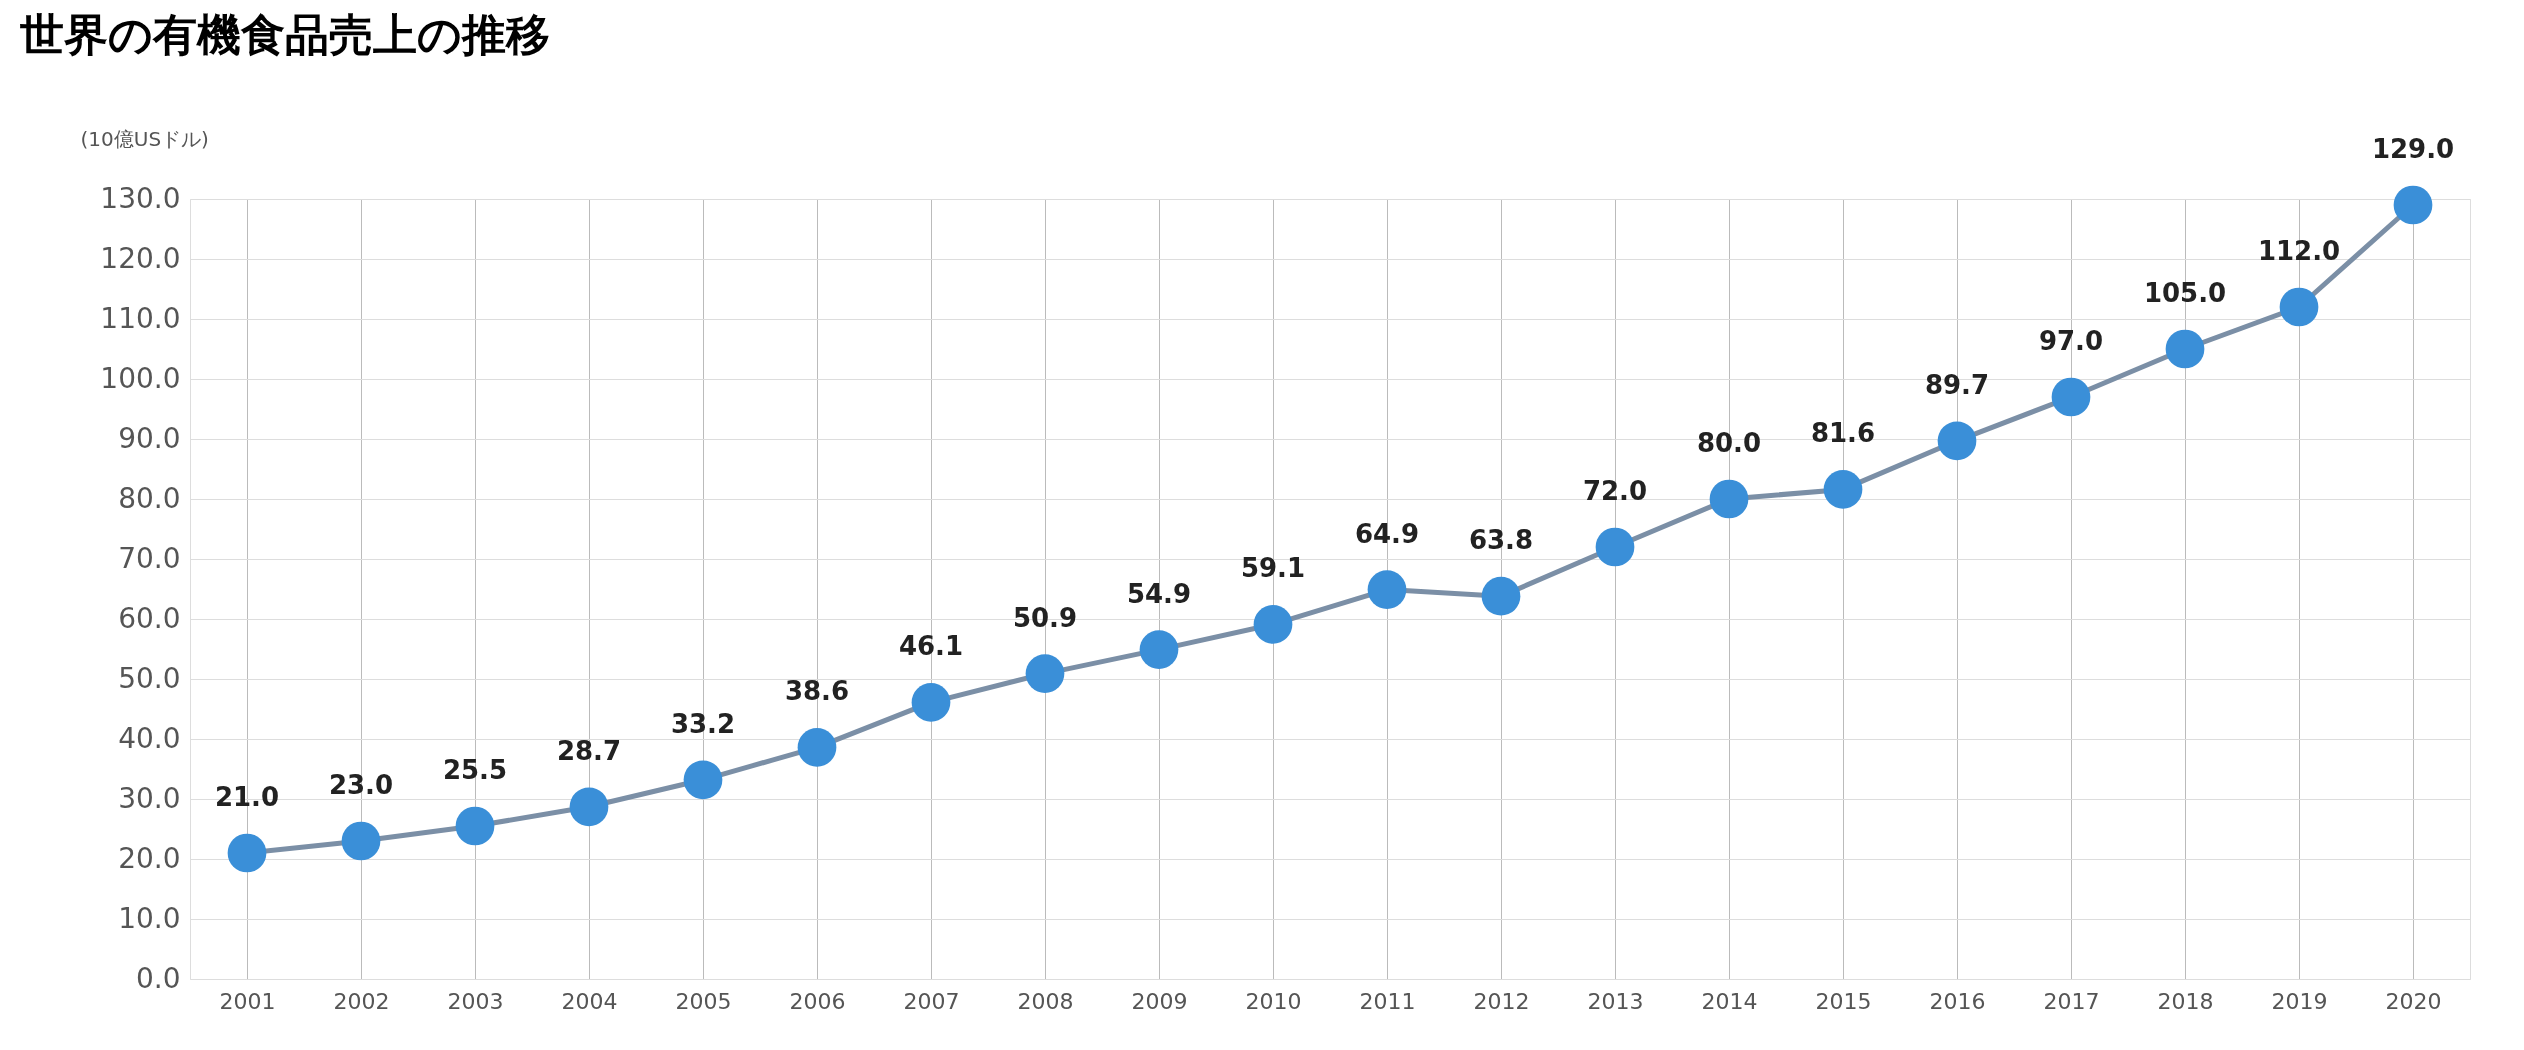 The width and height of the screenshot is (2524, 1050). I want to click on data-label: 33.2, so click(703, 723).